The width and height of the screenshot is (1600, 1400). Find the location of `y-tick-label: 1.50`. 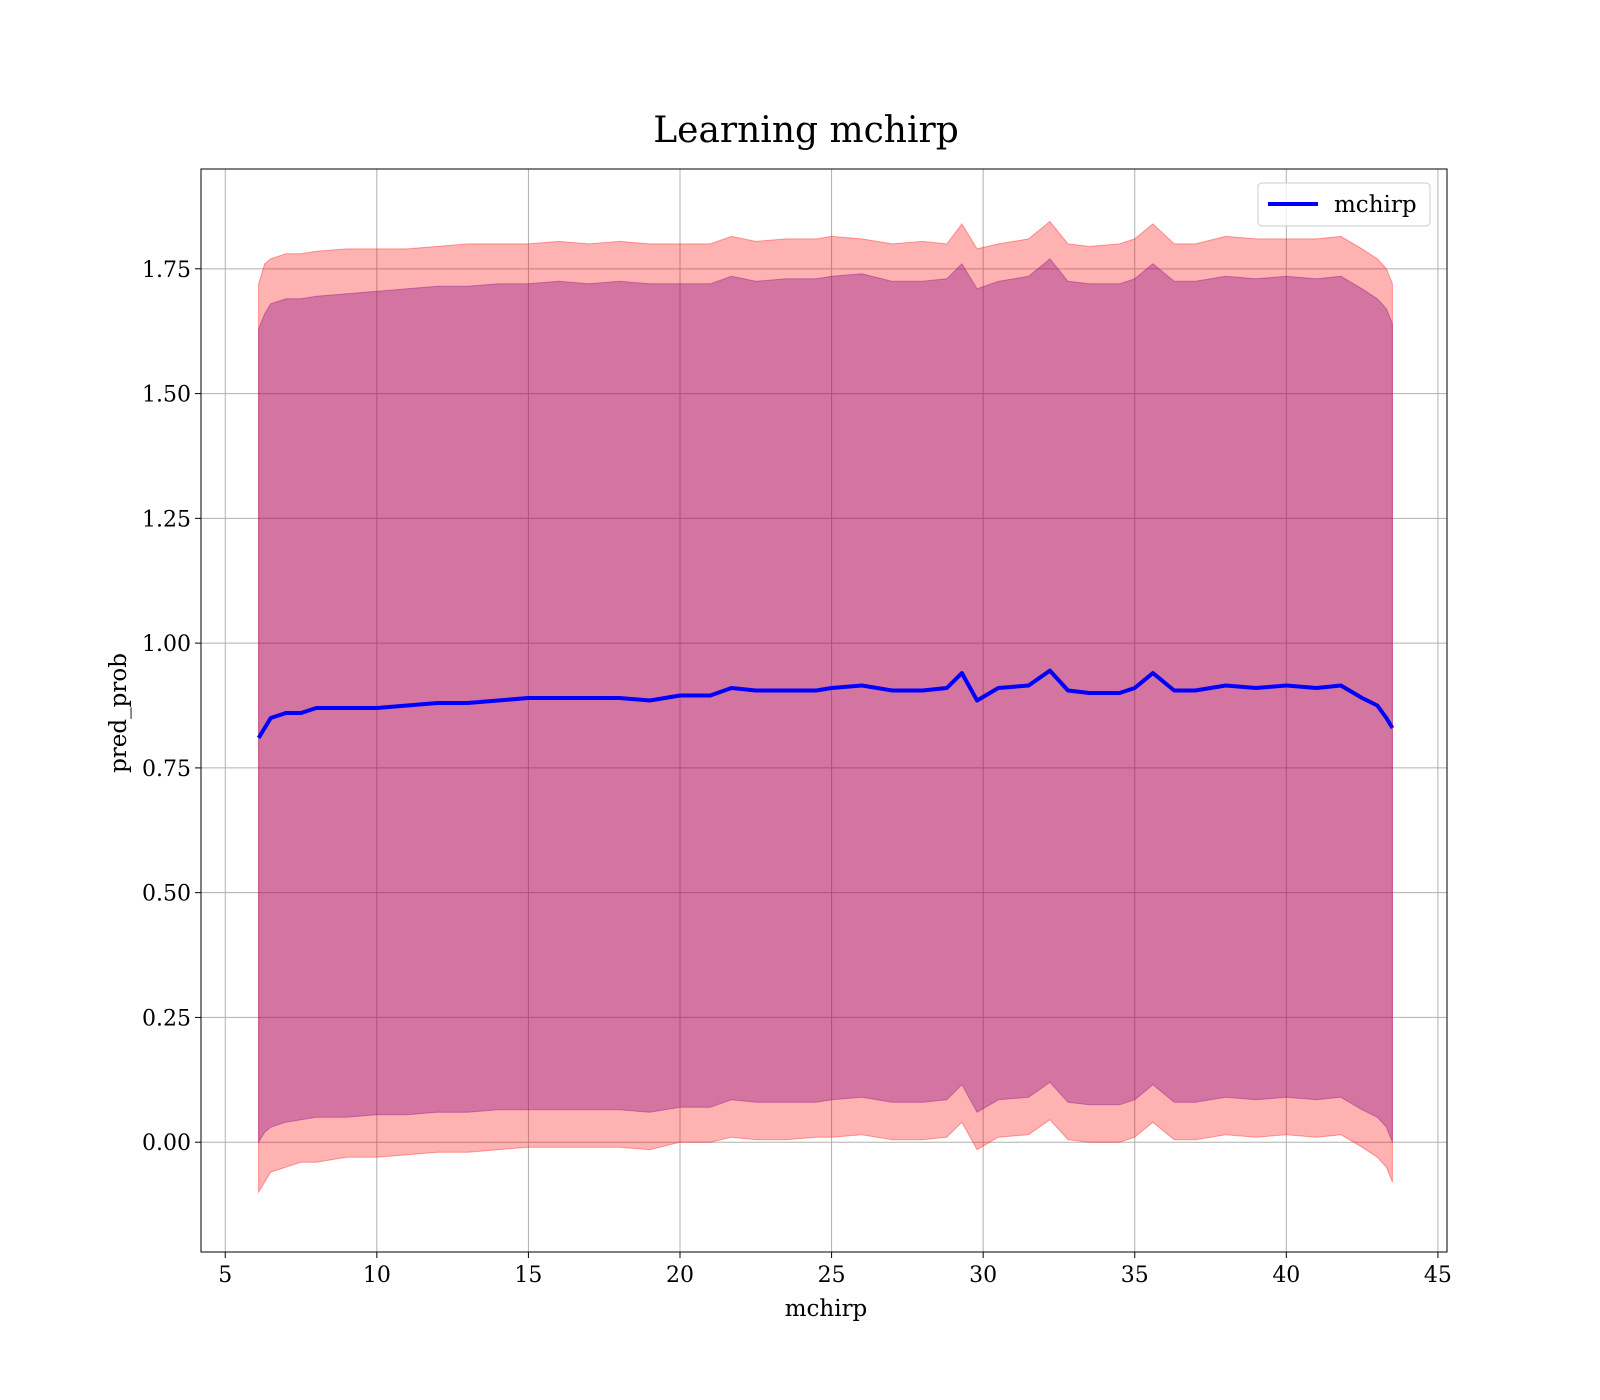

y-tick-label: 1.50 is located at coordinates (166, 395).